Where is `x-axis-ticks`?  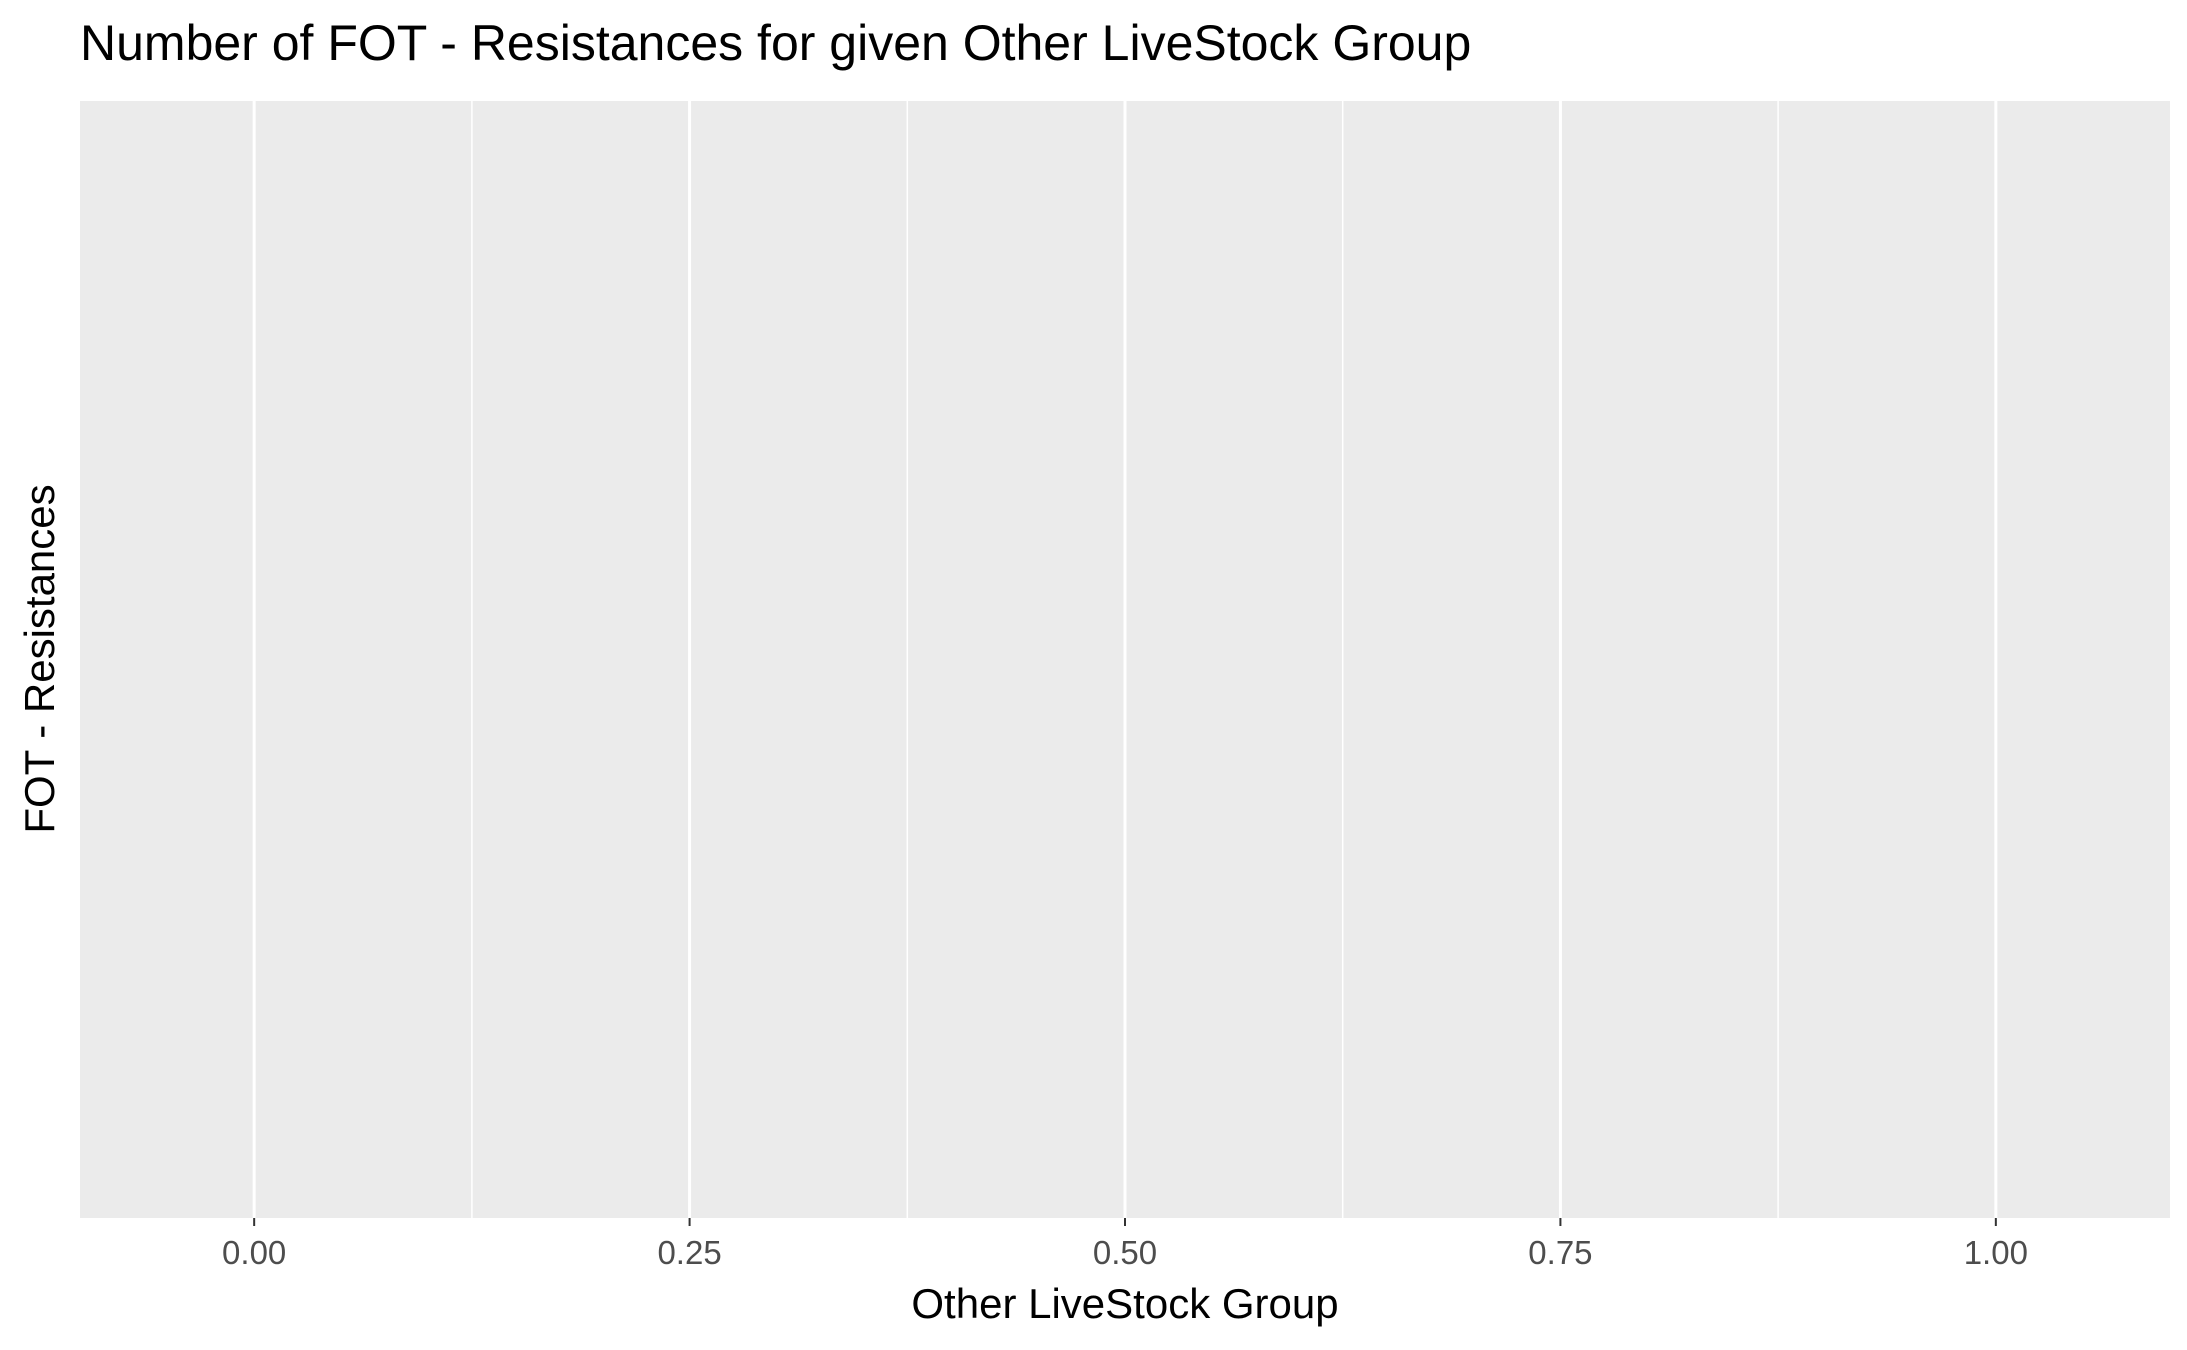 x-axis-ticks is located at coordinates (1125, 1222).